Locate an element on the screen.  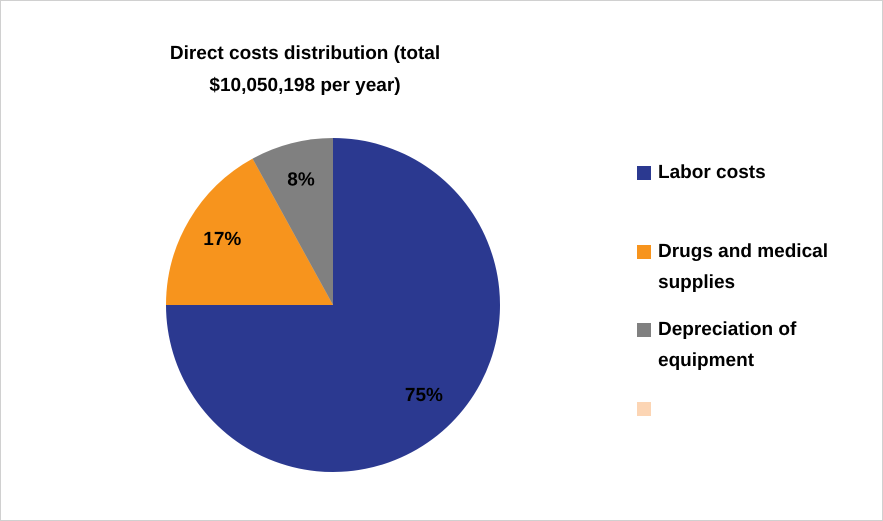
data-label: 8% is located at coordinates (301, 180).